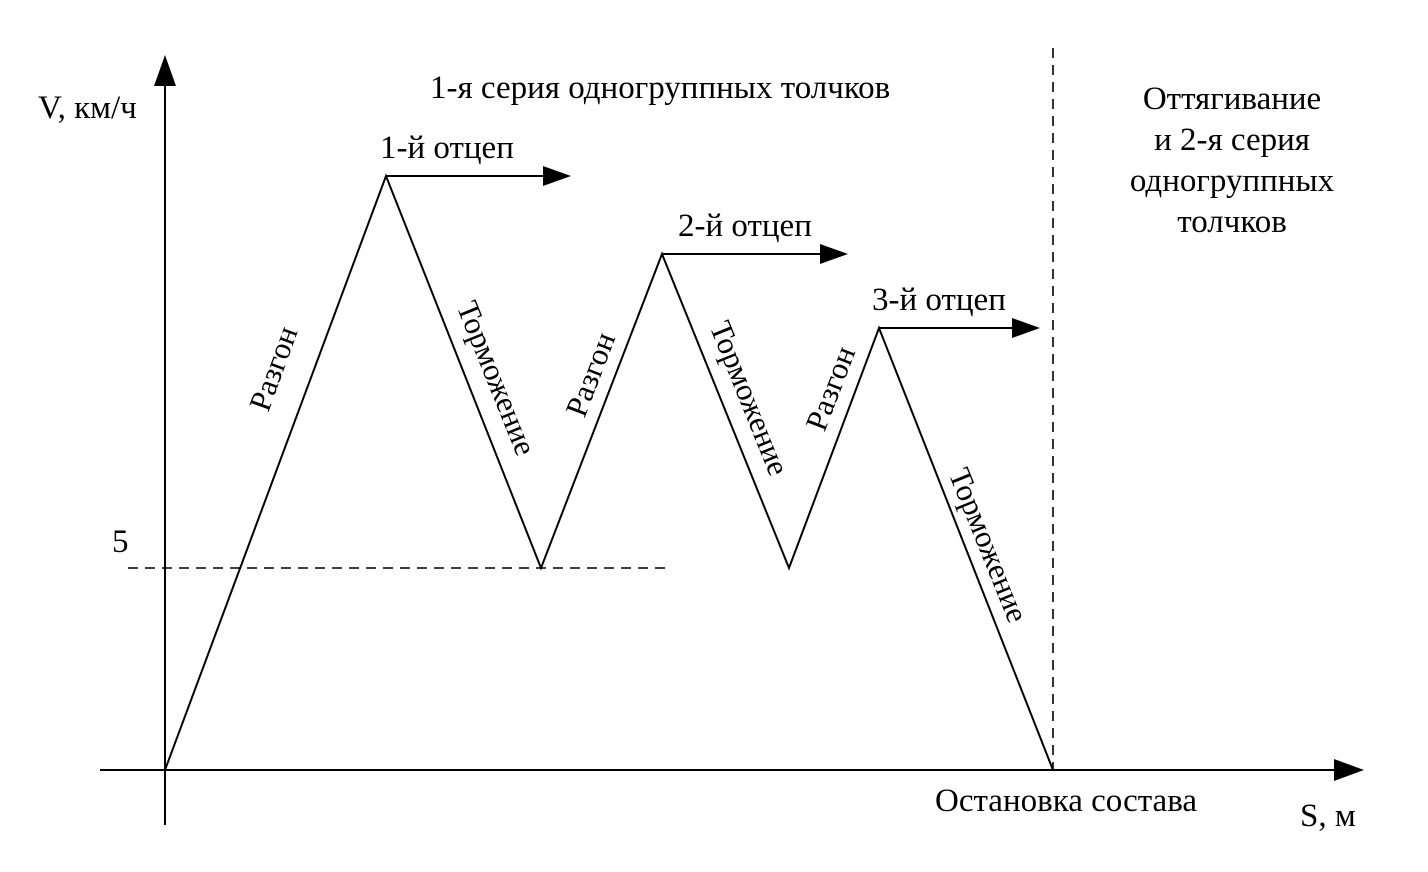 The width and height of the screenshot is (1428, 872). I want to click on cut-2-arrowhead, so click(834, 254).